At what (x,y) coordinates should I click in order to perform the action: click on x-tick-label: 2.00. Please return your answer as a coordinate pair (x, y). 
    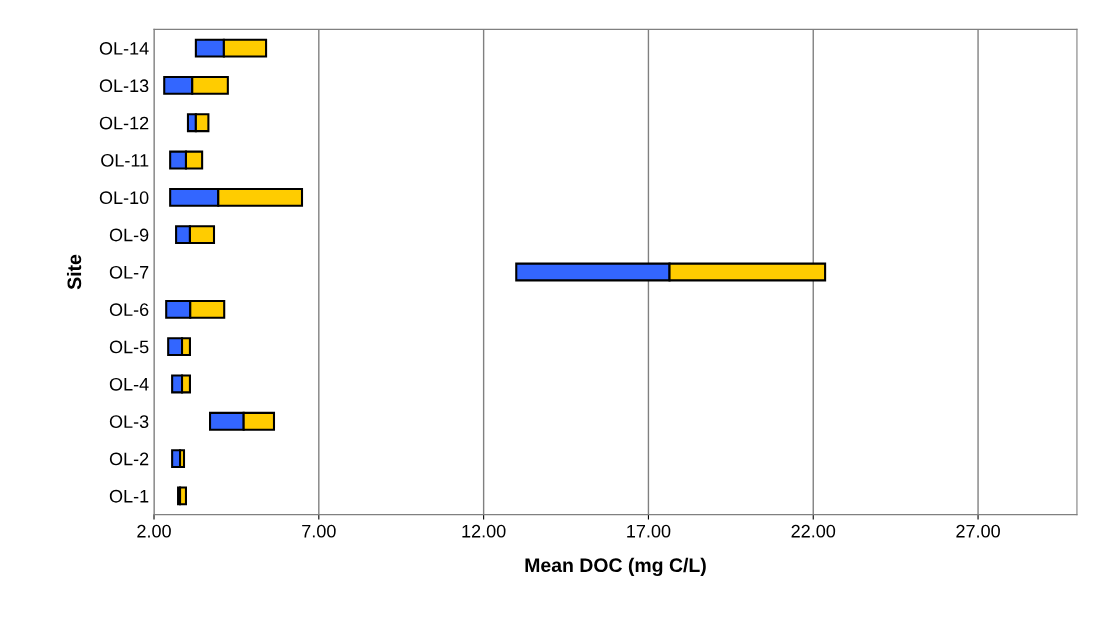
    Looking at the image, I should click on (154, 531).